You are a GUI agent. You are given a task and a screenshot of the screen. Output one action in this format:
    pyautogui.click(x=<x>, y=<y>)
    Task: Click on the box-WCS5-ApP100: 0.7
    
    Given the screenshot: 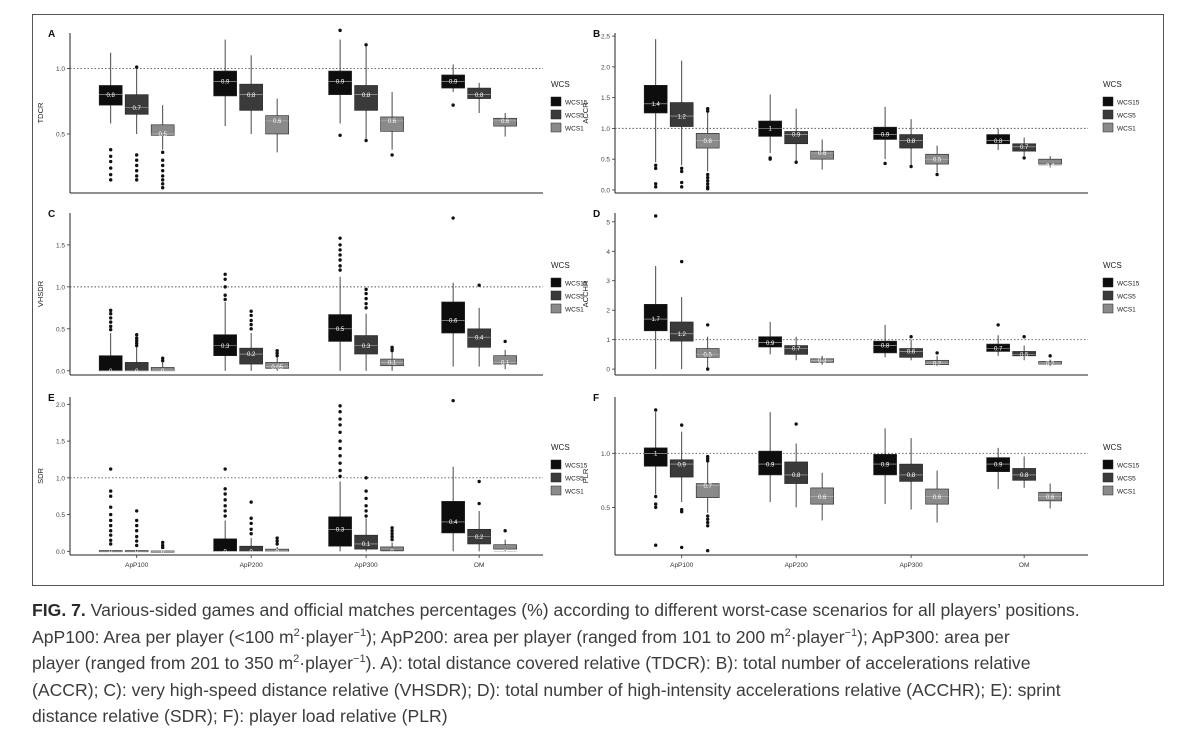 What is the action you would take?
    pyautogui.click(x=136, y=123)
    